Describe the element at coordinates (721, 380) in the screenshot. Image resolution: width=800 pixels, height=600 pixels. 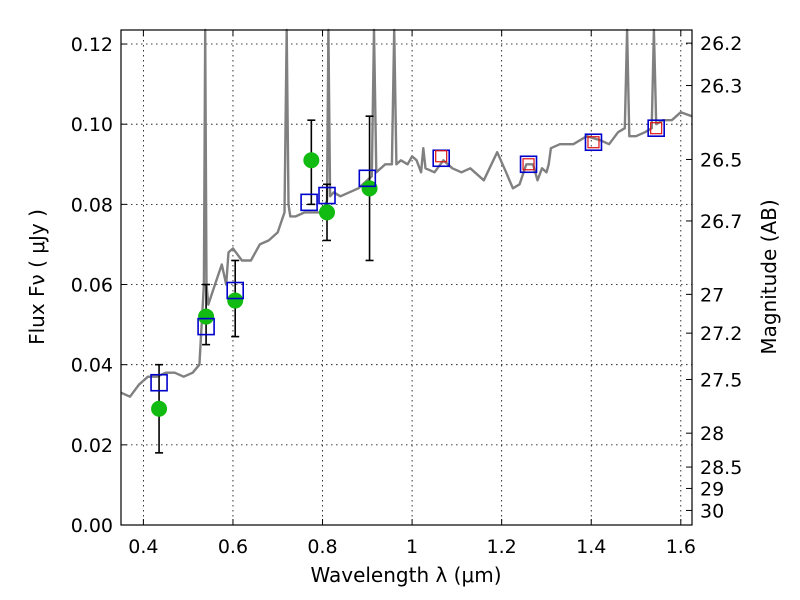
I see `mag-tick-label-6: 27.5` at that location.